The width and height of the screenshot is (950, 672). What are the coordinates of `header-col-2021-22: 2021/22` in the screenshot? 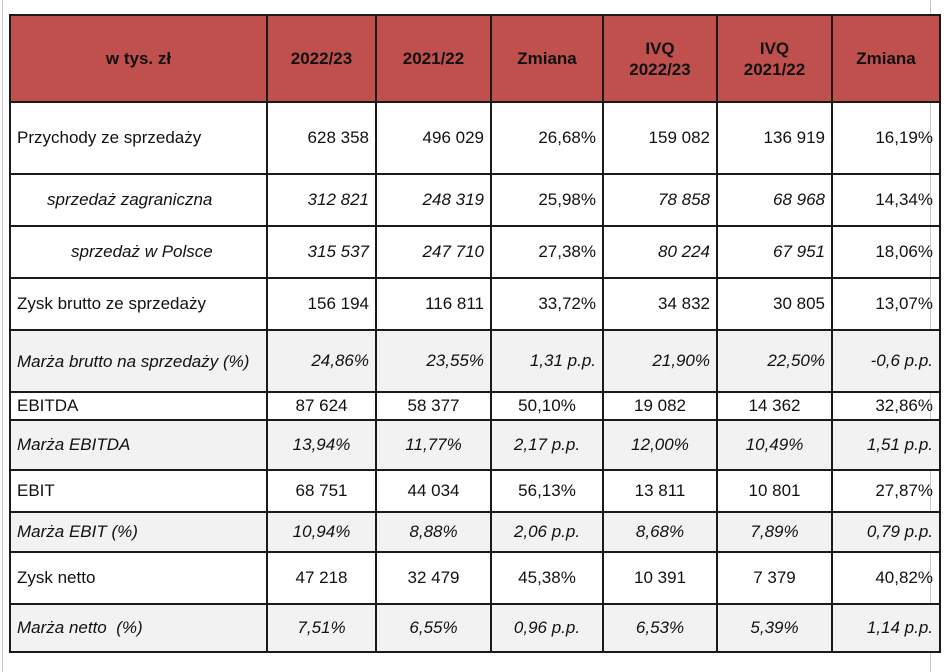 It's located at (433, 58).